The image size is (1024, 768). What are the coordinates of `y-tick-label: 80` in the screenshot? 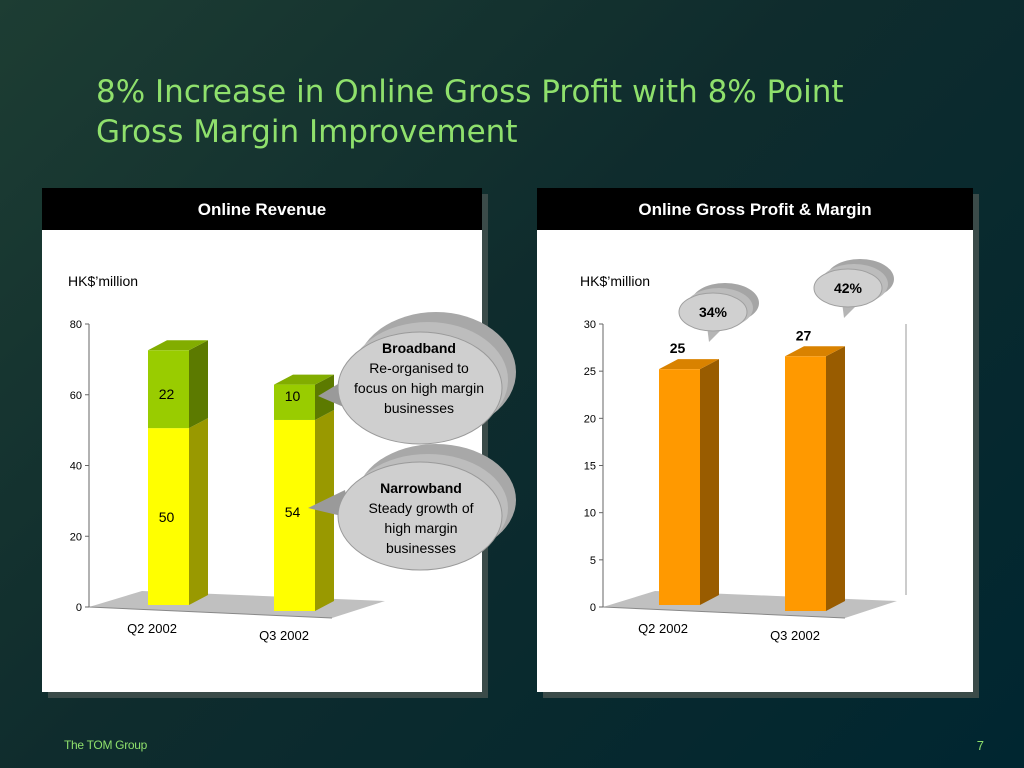 It's located at (76, 325).